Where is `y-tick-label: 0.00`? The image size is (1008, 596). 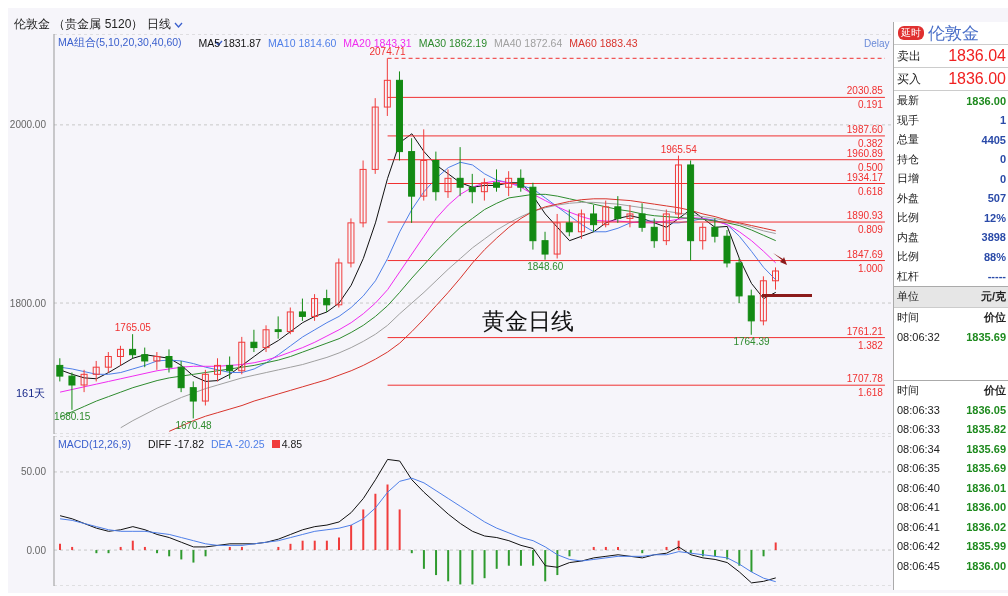 y-tick-label: 0.00 is located at coordinates (36, 550).